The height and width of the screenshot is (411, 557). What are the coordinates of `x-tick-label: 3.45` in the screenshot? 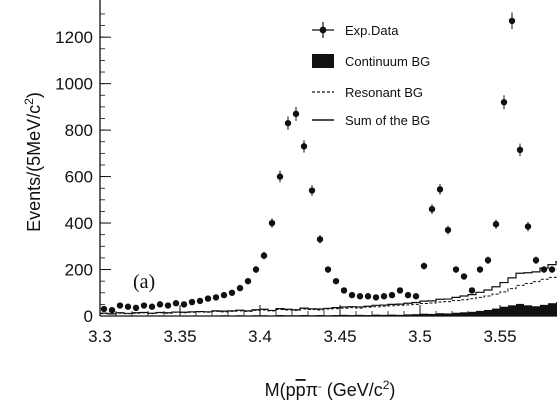 It's located at (339, 336).